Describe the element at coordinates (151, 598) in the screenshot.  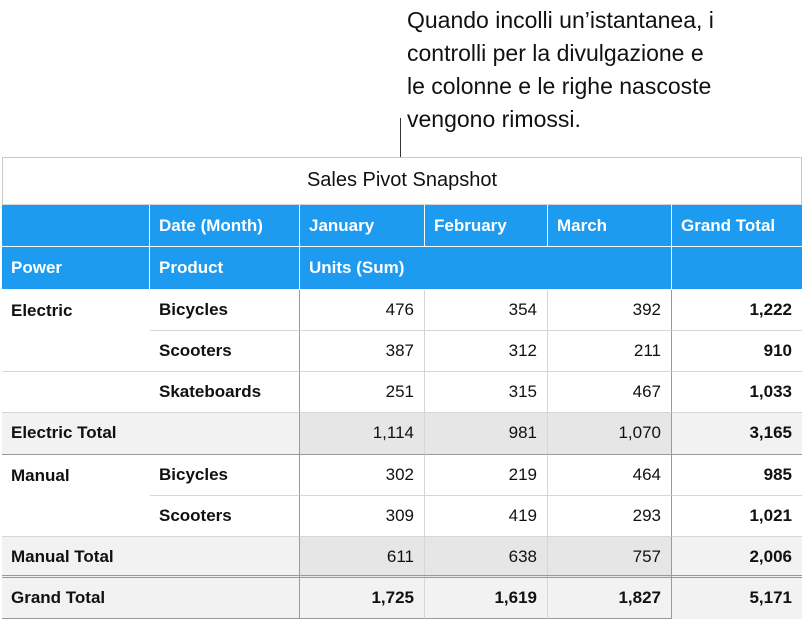
I see `total-label: Grand Total` at that location.